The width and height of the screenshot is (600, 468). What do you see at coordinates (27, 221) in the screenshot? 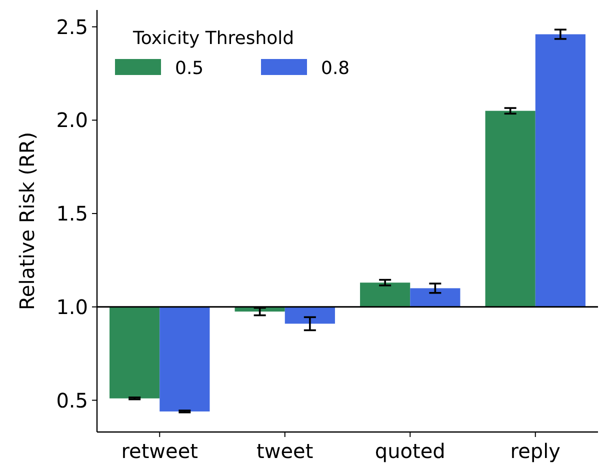
I see `y-axis-title: Relative Risk (RR)` at bounding box center [27, 221].